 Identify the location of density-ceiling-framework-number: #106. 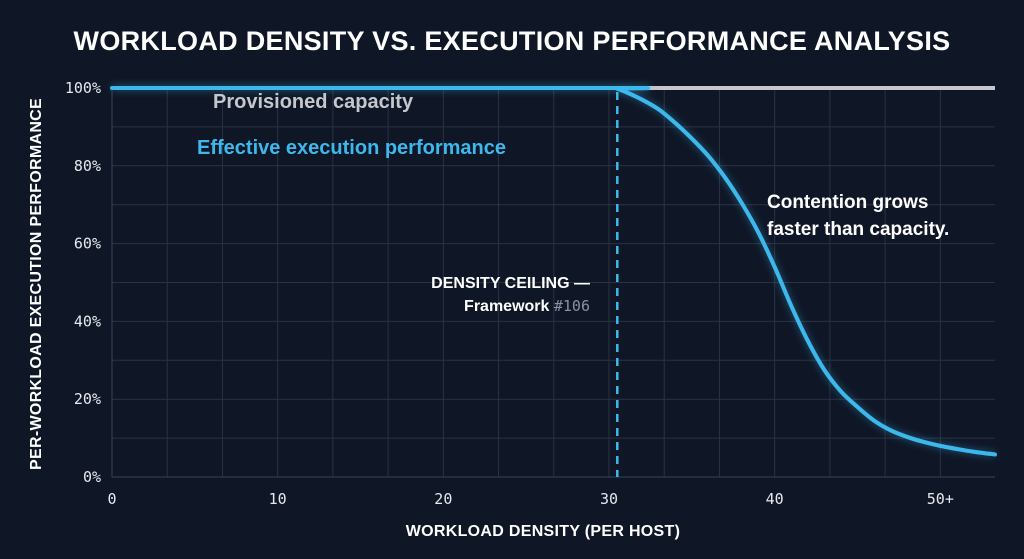
(572, 306).